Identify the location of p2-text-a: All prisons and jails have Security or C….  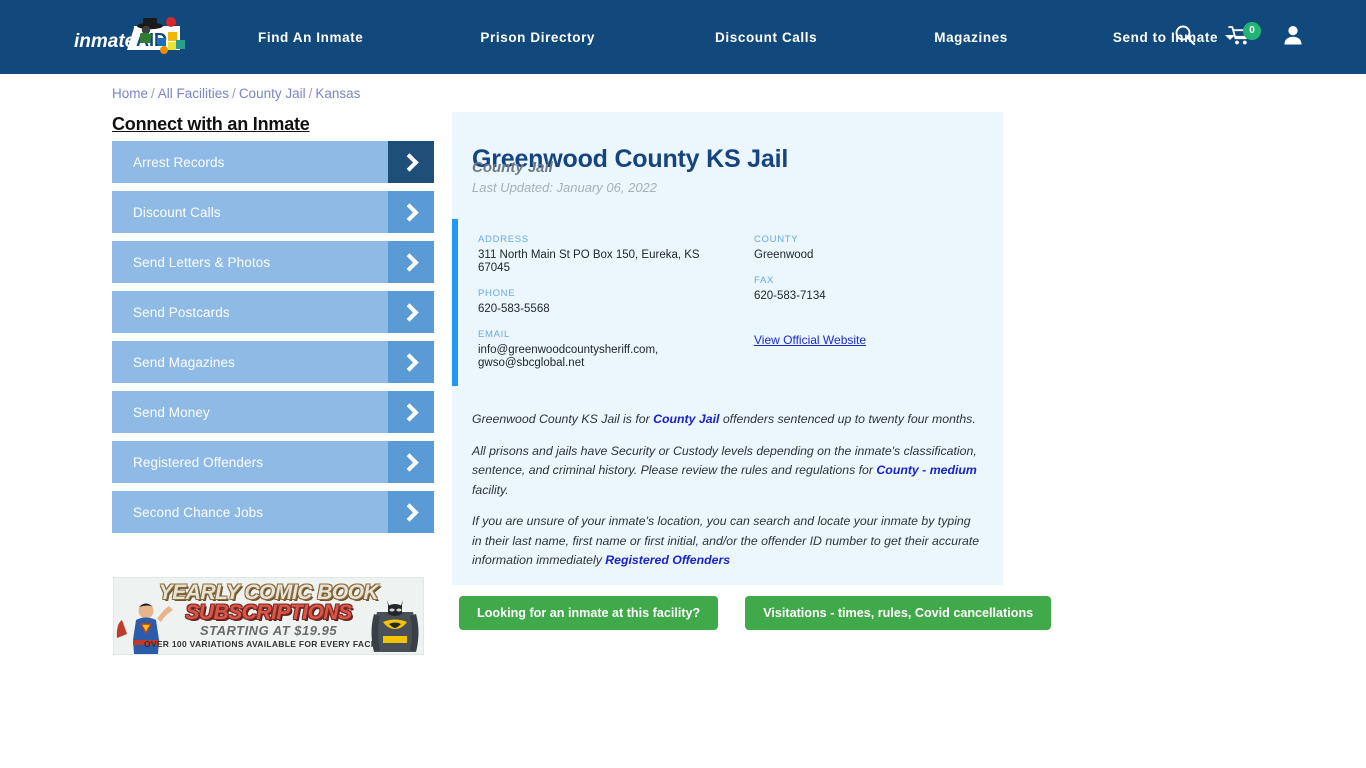
(724, 460).